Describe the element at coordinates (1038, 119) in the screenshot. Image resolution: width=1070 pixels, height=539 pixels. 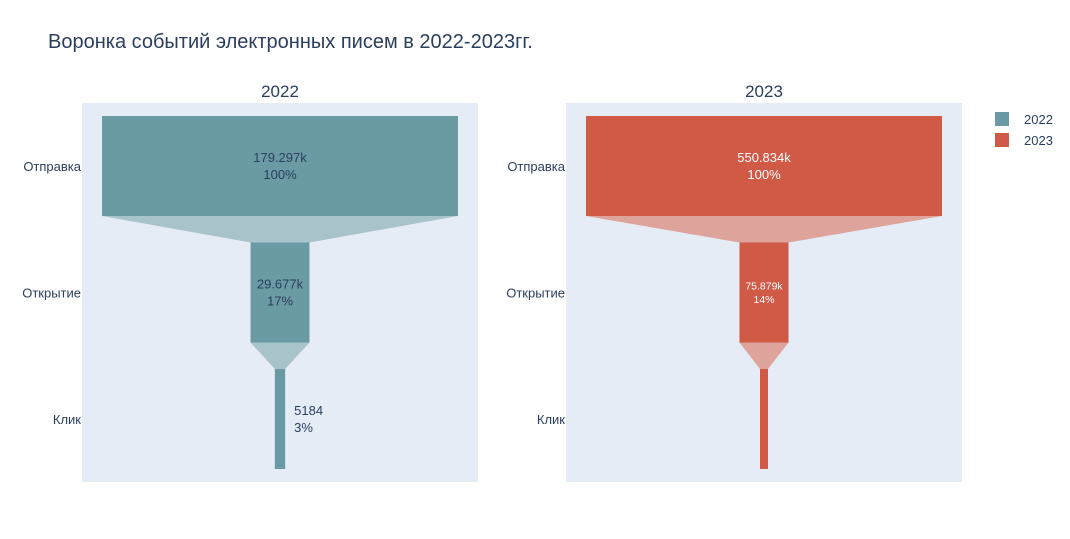
I see `legend-label: 2022` at that location.